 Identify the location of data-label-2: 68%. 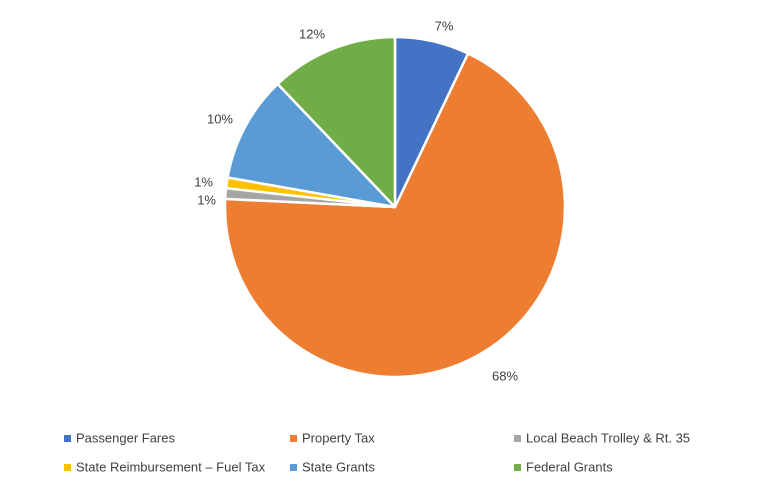
(505, 375).